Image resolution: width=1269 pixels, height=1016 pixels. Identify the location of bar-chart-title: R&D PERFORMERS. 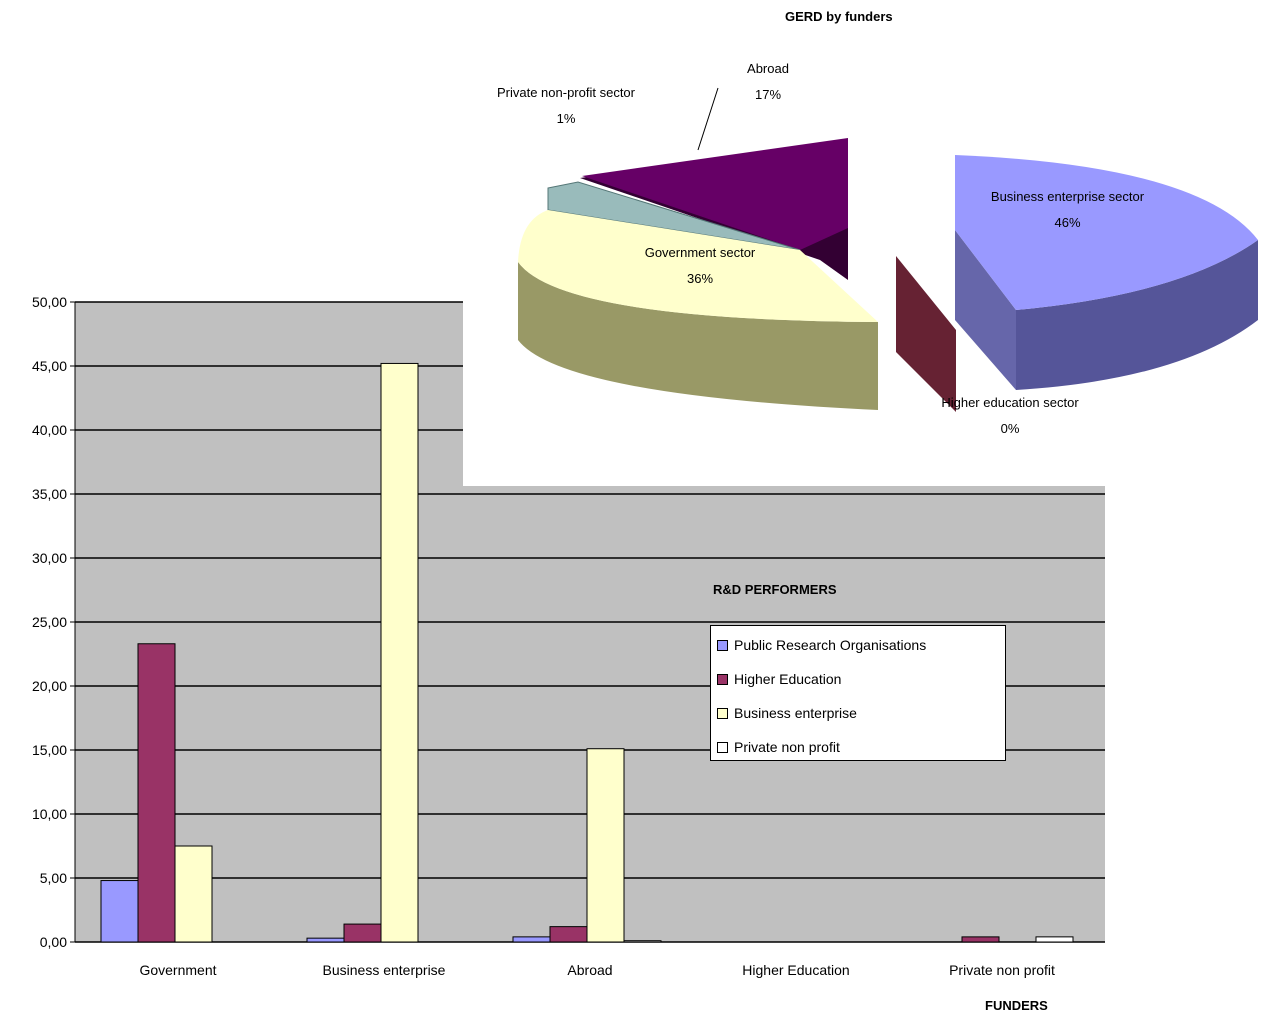
(775, 589).